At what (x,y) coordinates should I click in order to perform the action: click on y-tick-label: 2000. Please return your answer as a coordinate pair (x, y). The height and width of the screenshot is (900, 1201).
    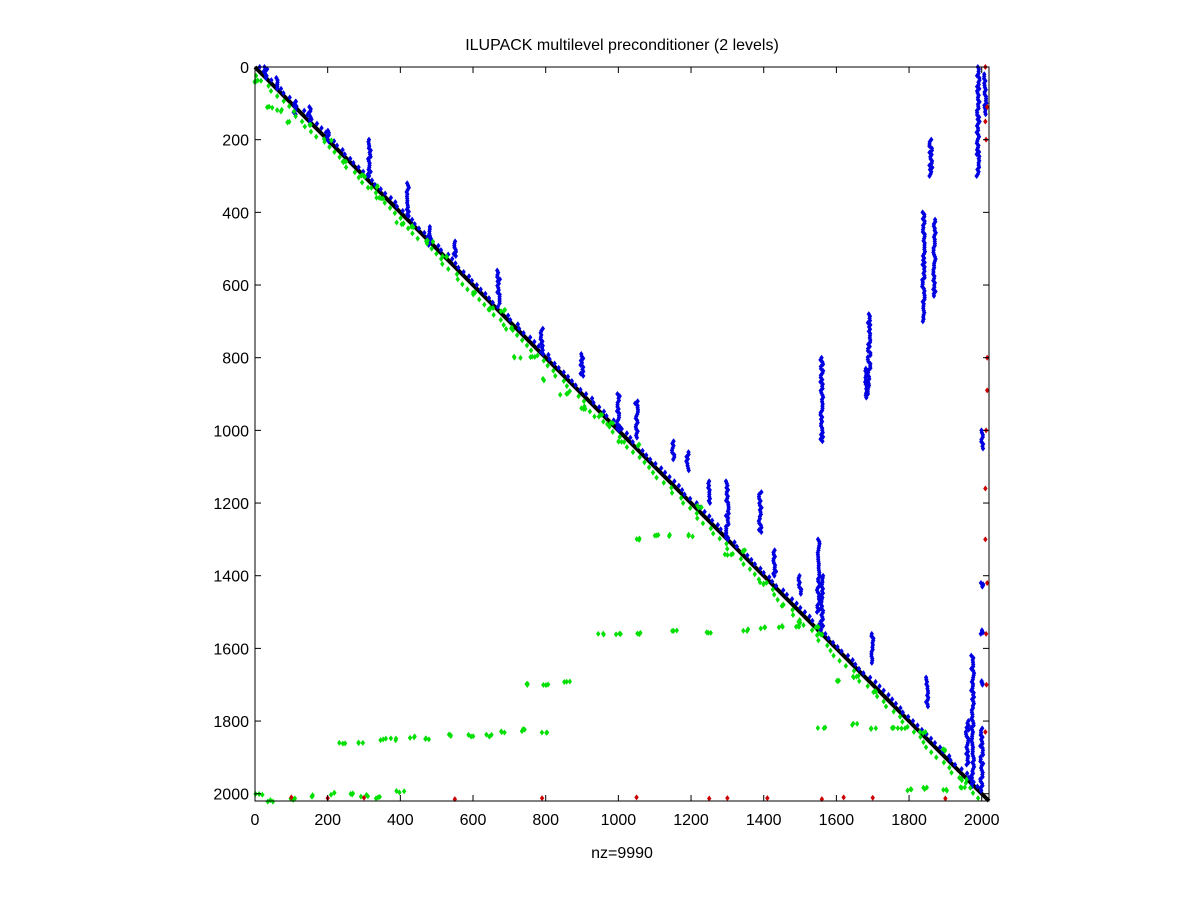
    Looking at the image, I should click on (231, 795).